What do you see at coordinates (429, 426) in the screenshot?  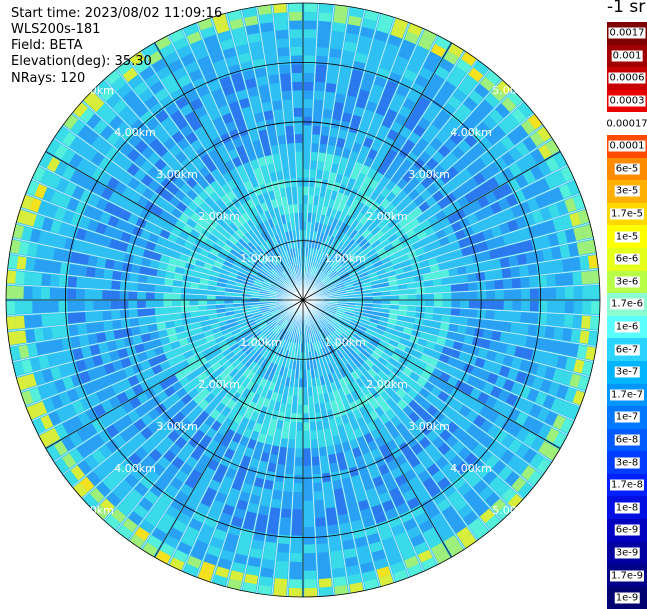 I see `range-ring-label: 3.00km` at bounding box center [429, 426].